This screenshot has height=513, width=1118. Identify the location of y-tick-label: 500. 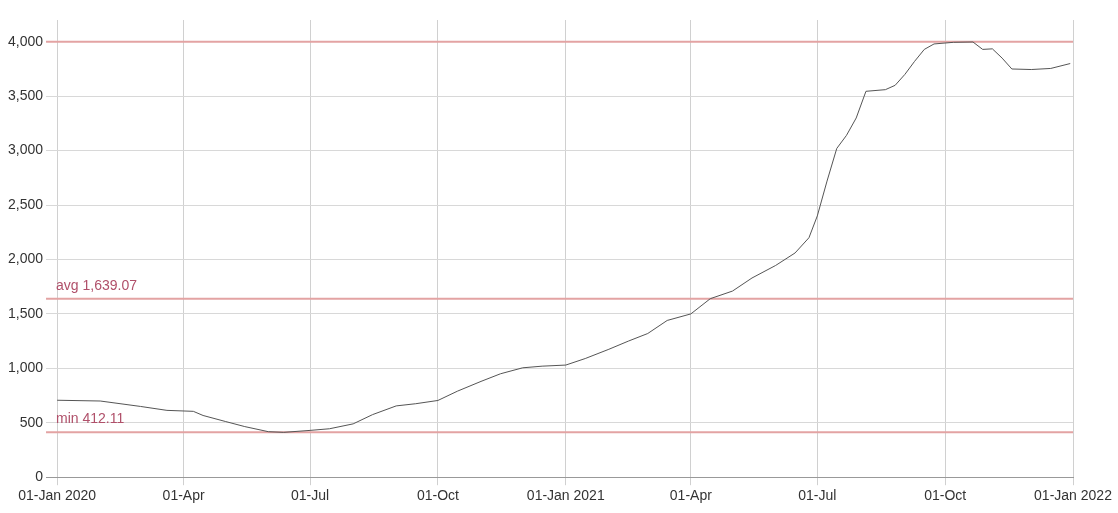
(31, 421).